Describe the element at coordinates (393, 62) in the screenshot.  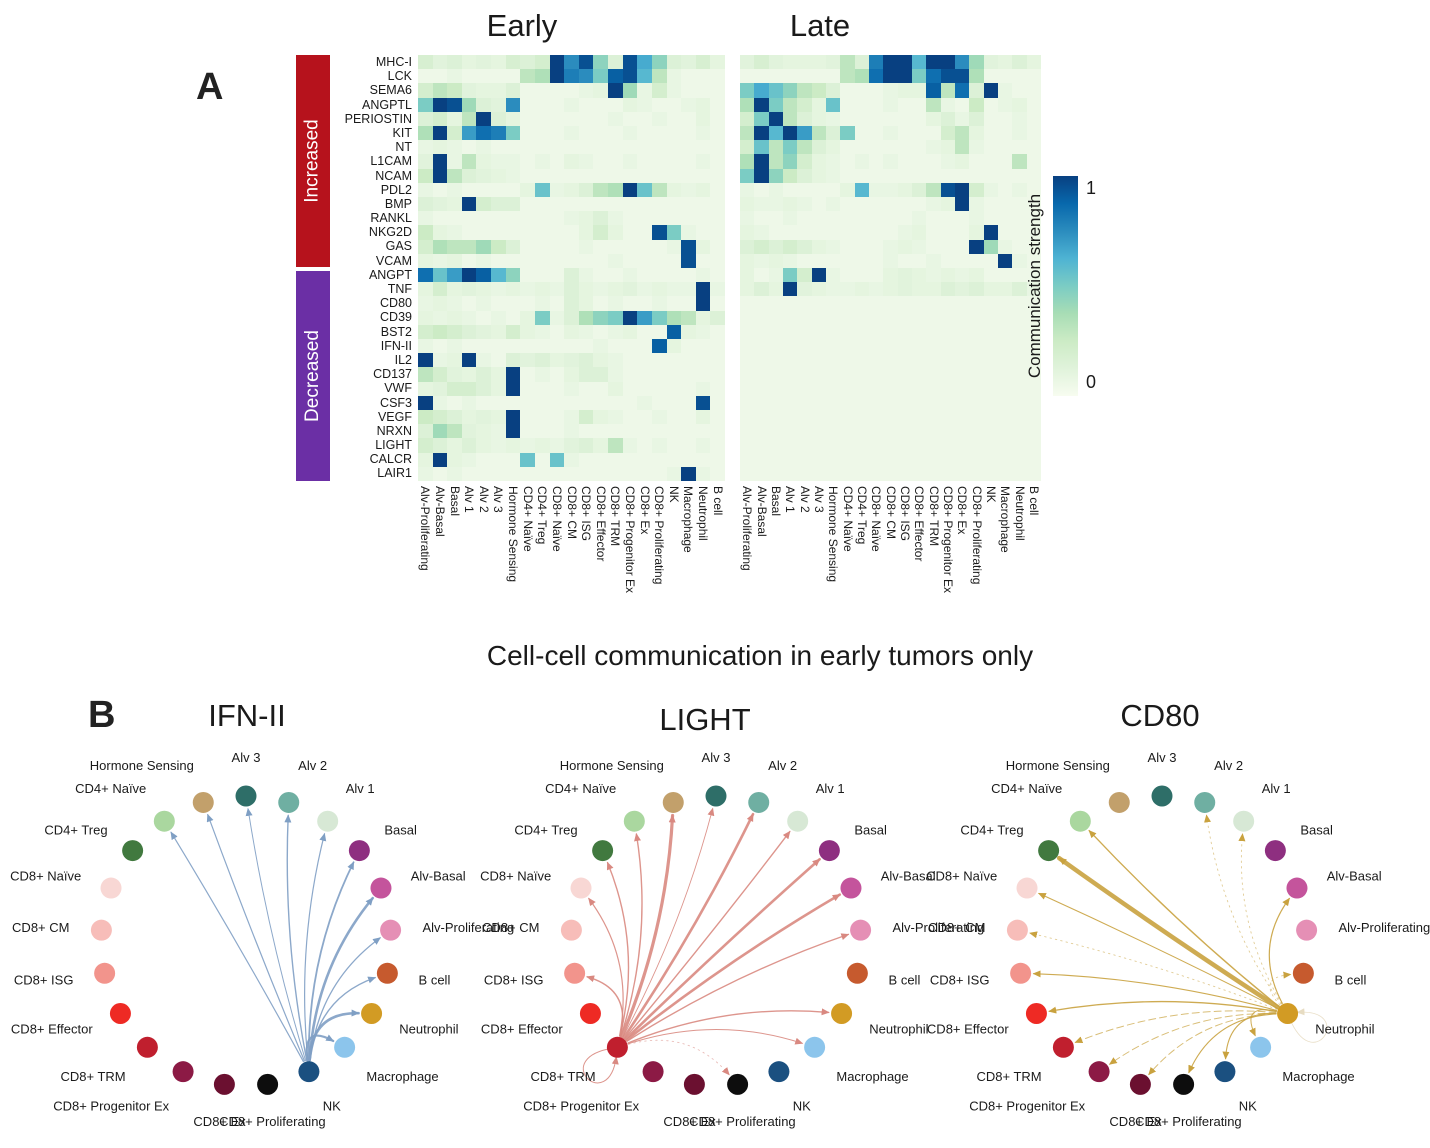
I see `heatmap-row-label: MHC-I` at that location.